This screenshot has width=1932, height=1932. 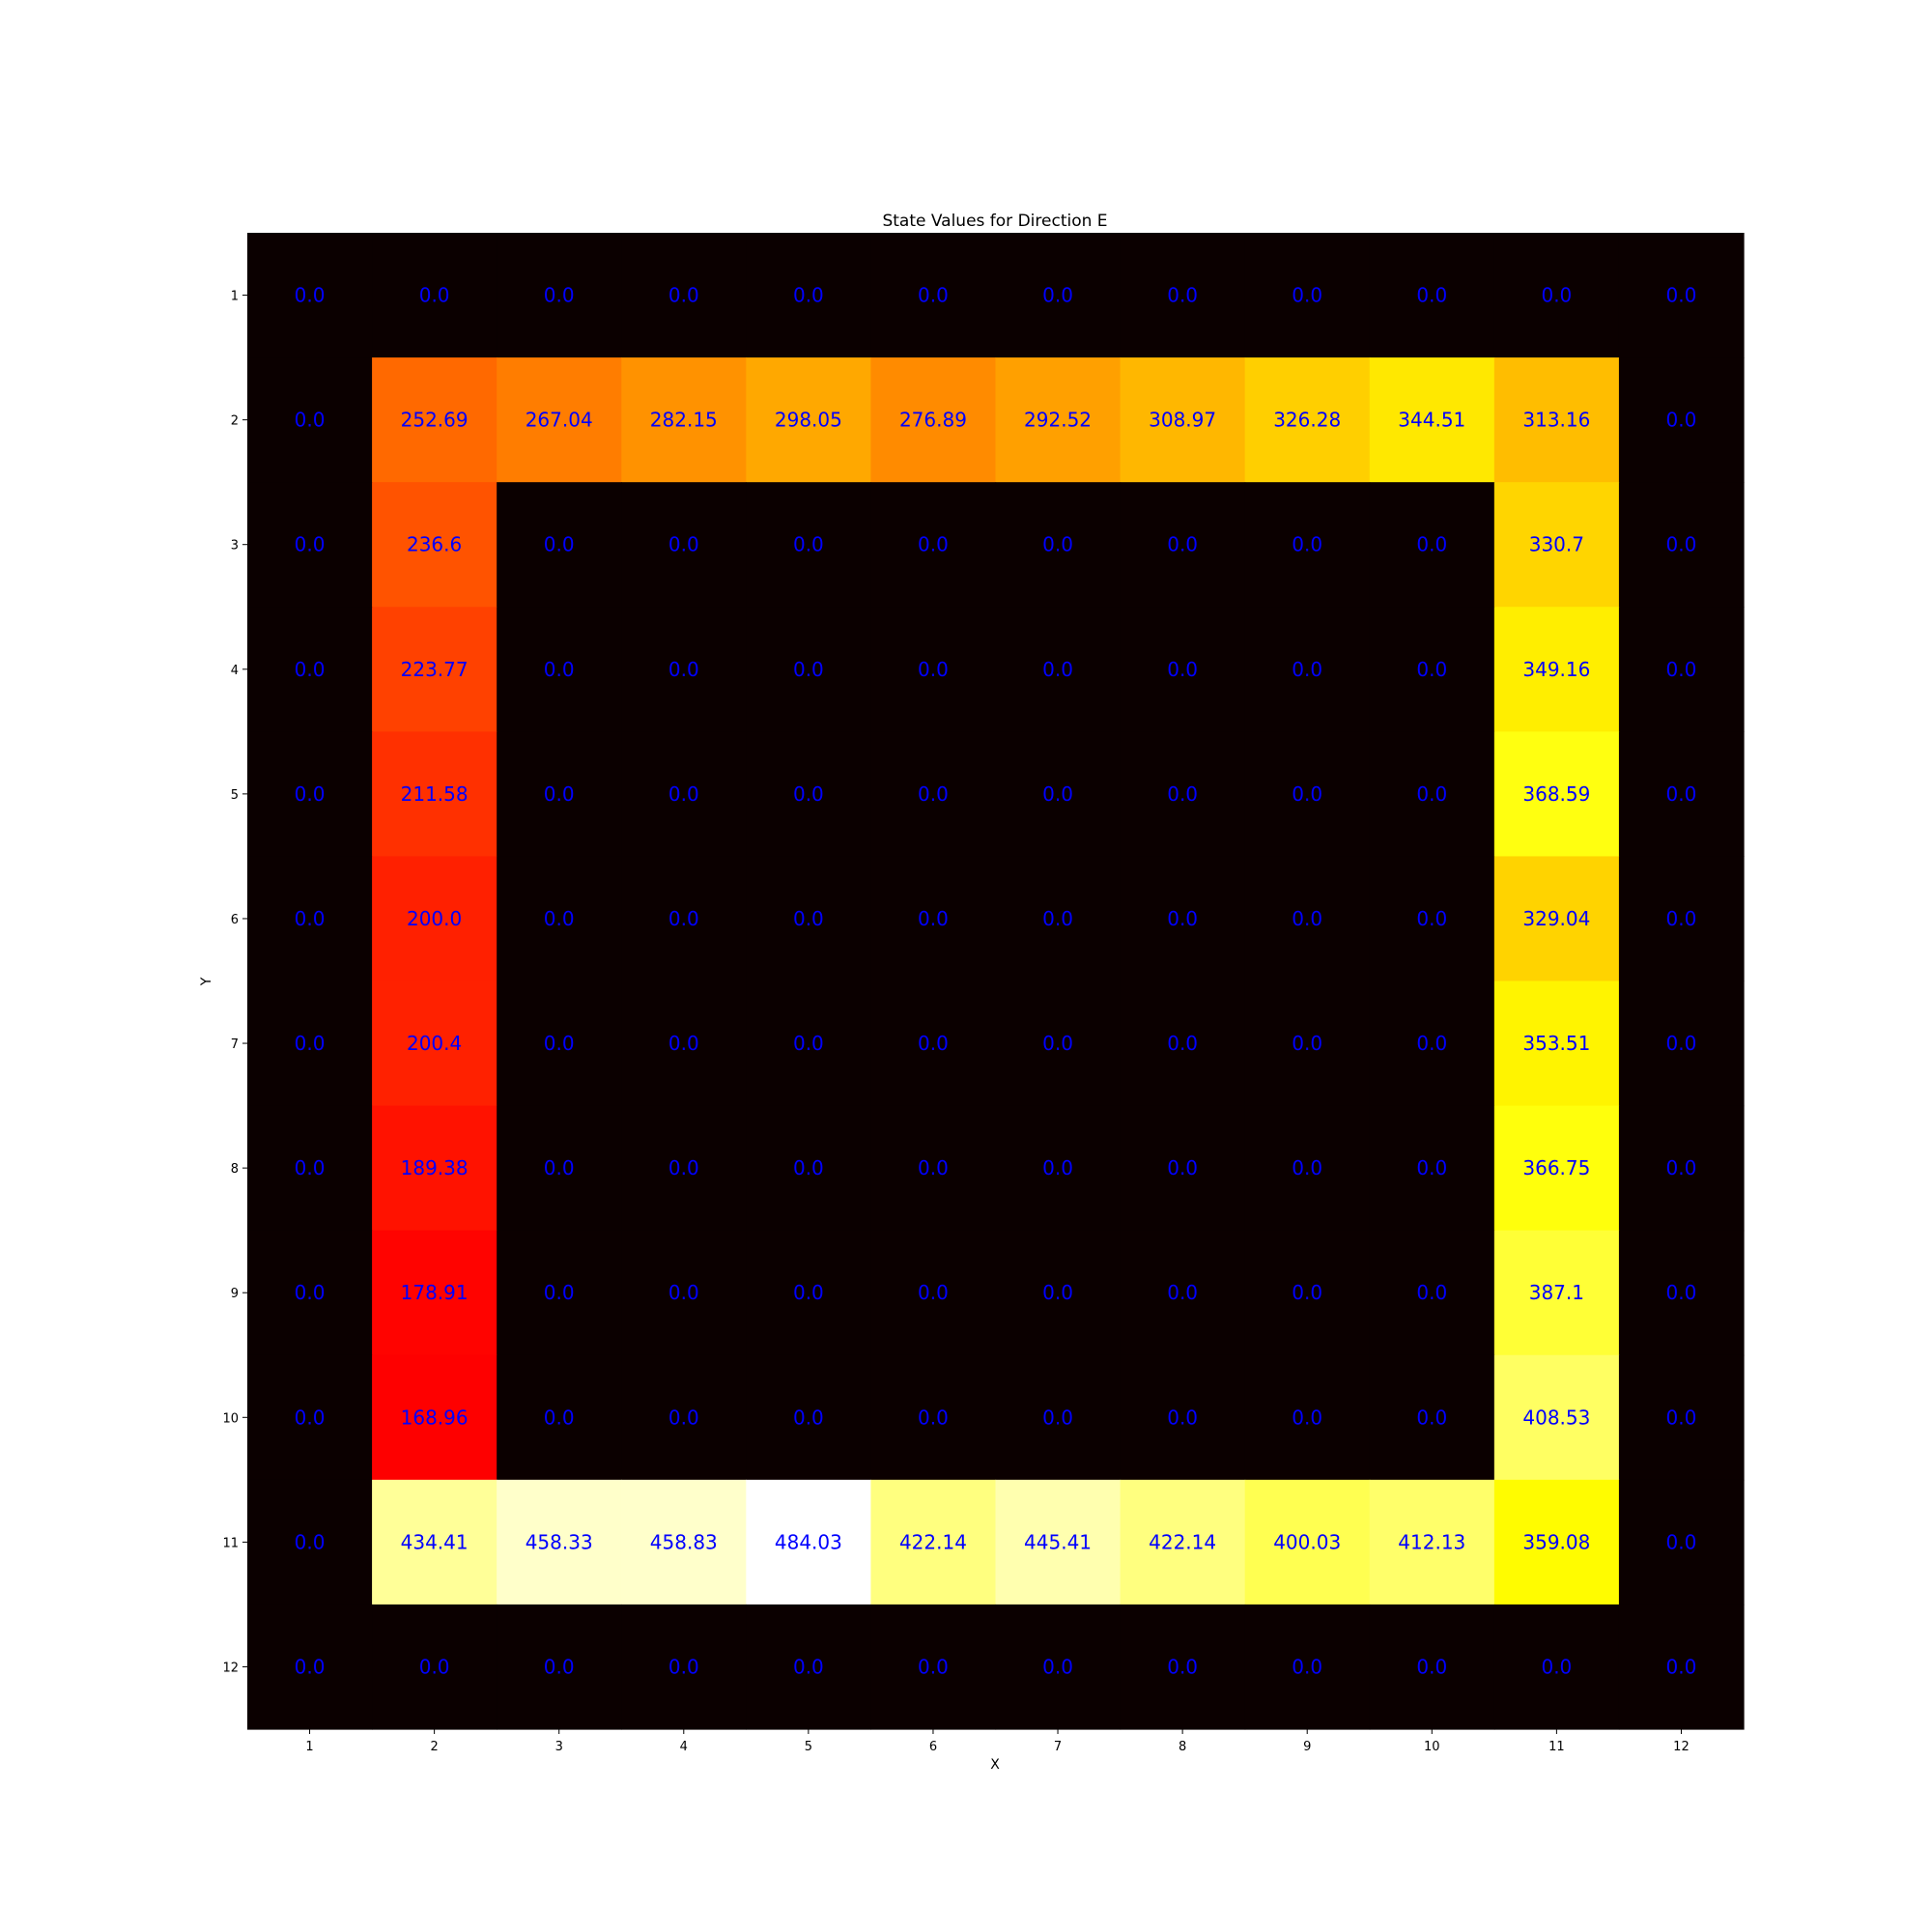 I want to click on cell-value-label-r1-c12: 0.0, so click(x=1681, y=295).